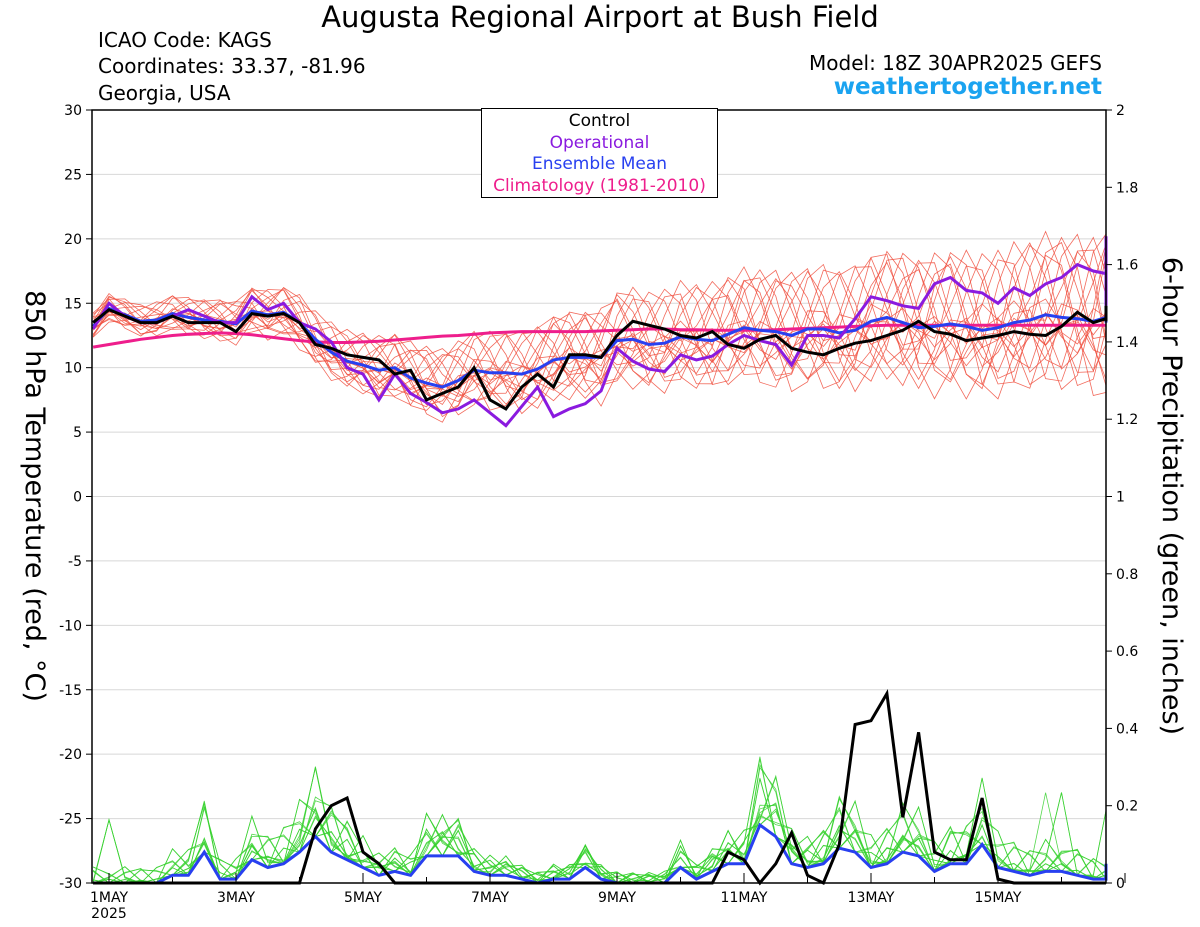 The height and width of the screenshot is (927, 1200). What do you see at coordinates (77, 498) in the screenshot?
I see `y-tick-label: 0` at bounding box center [77, 498].